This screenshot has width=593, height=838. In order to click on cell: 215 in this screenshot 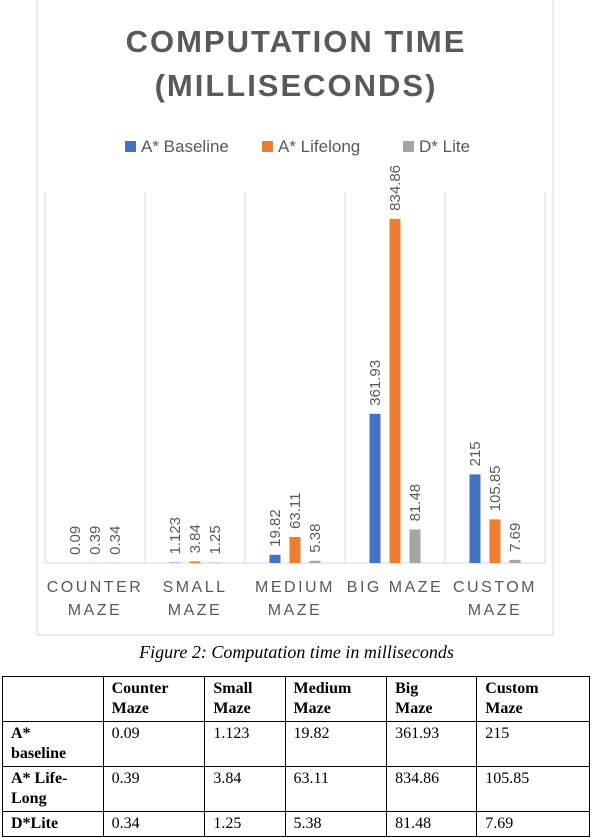, I will do `click(533, 744)`.